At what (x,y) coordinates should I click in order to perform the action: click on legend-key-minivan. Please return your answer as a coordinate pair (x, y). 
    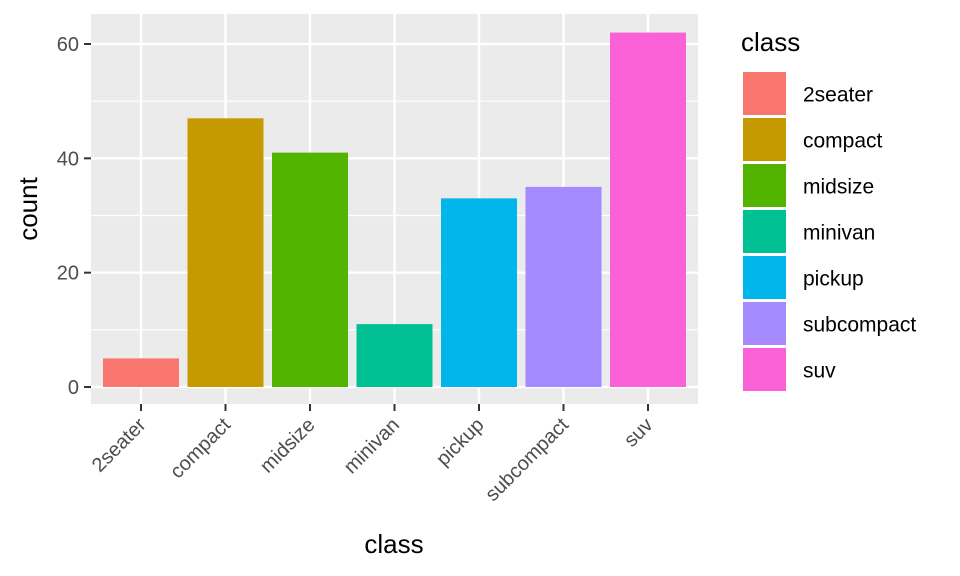
    Looking at the image, I should click on (764, 231).